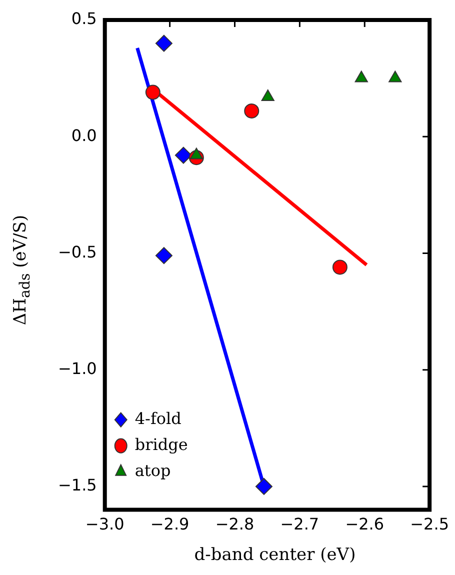 This screenshot has width=455, height=575. I want to click on x-tick-label: −3.0, so click(104, 524).